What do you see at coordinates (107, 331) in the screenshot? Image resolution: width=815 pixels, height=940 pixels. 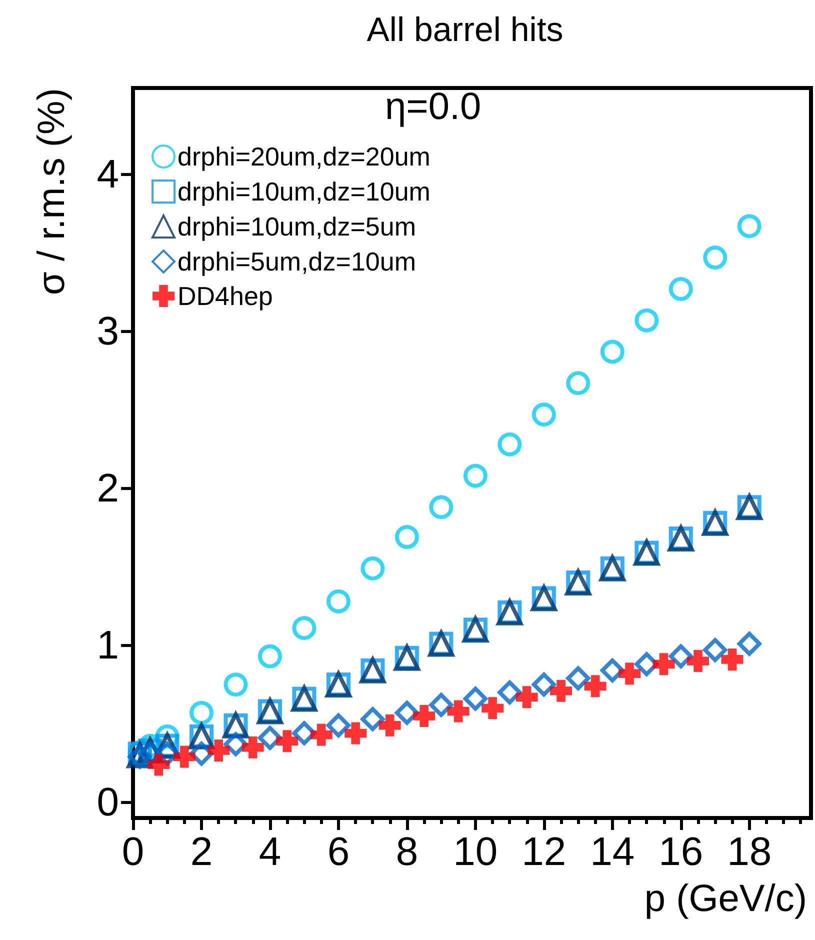 I see `y-tick-label: 3` at bounding box center [107, 331].